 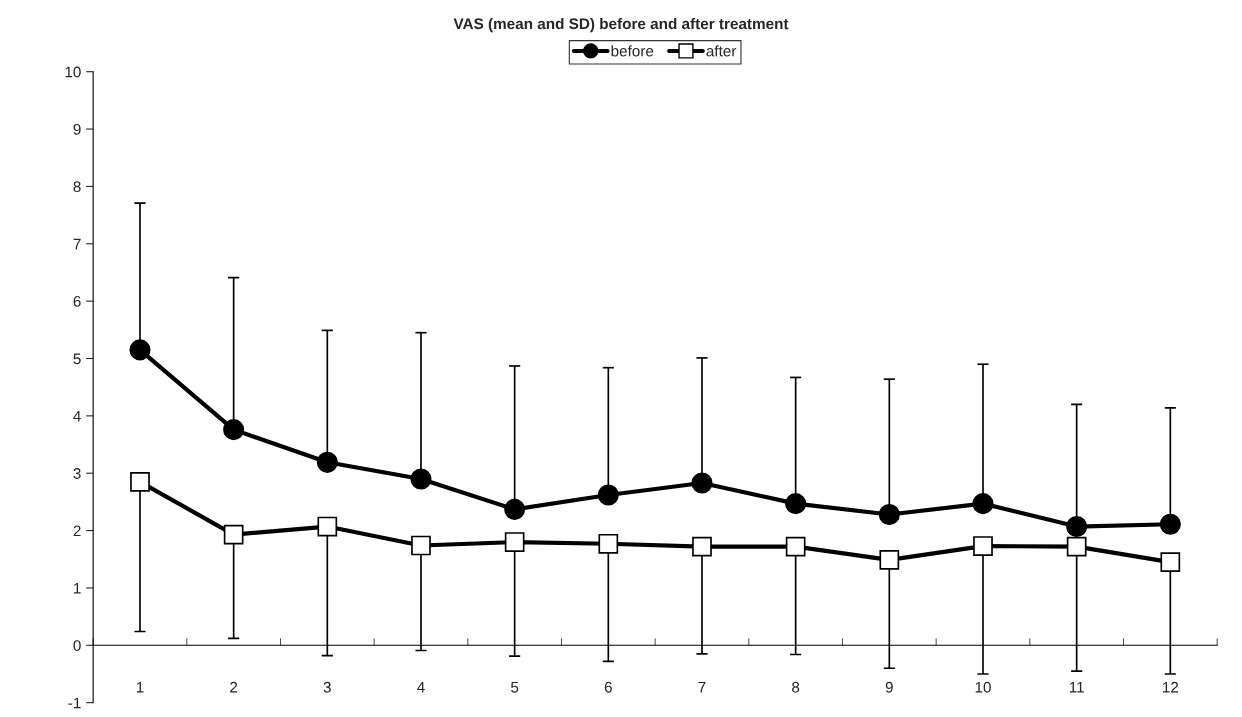 What do you see at coordinates (796, 687) in the screenshot?
I see `x-tick-label: 8` at bounding box center [796, 687].